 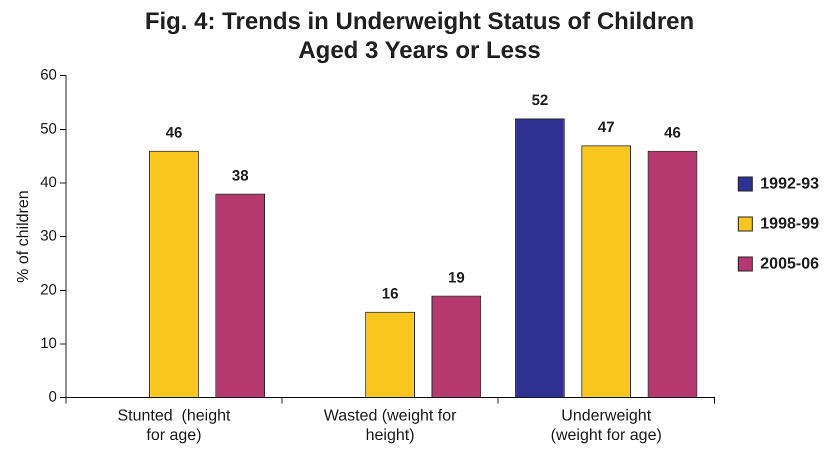 What do you see at coordinates (540, 101) in the screenshot?
I see `data-label: 52` at bounding box center [540, 101].